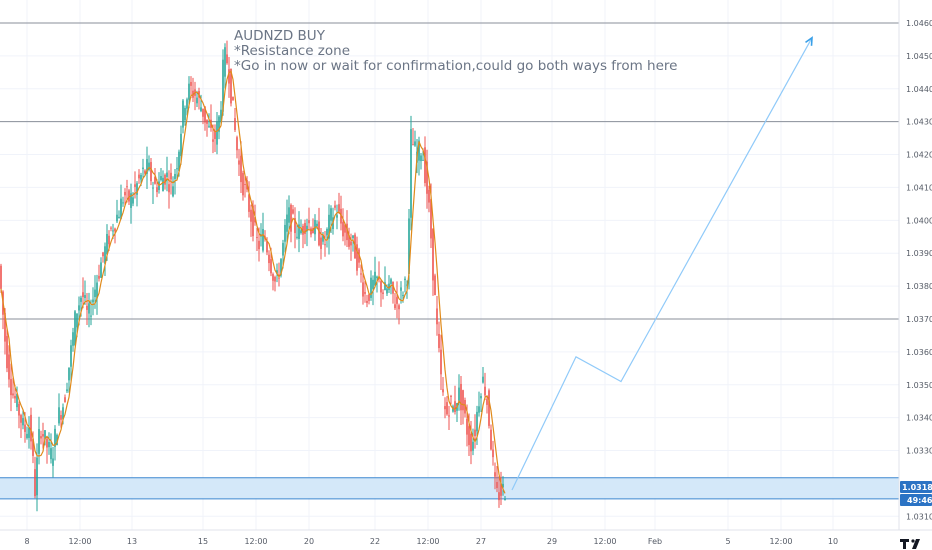 This screenshot has height=550, width=932. I want to click on projection-arrowhead, so click(809, 41).